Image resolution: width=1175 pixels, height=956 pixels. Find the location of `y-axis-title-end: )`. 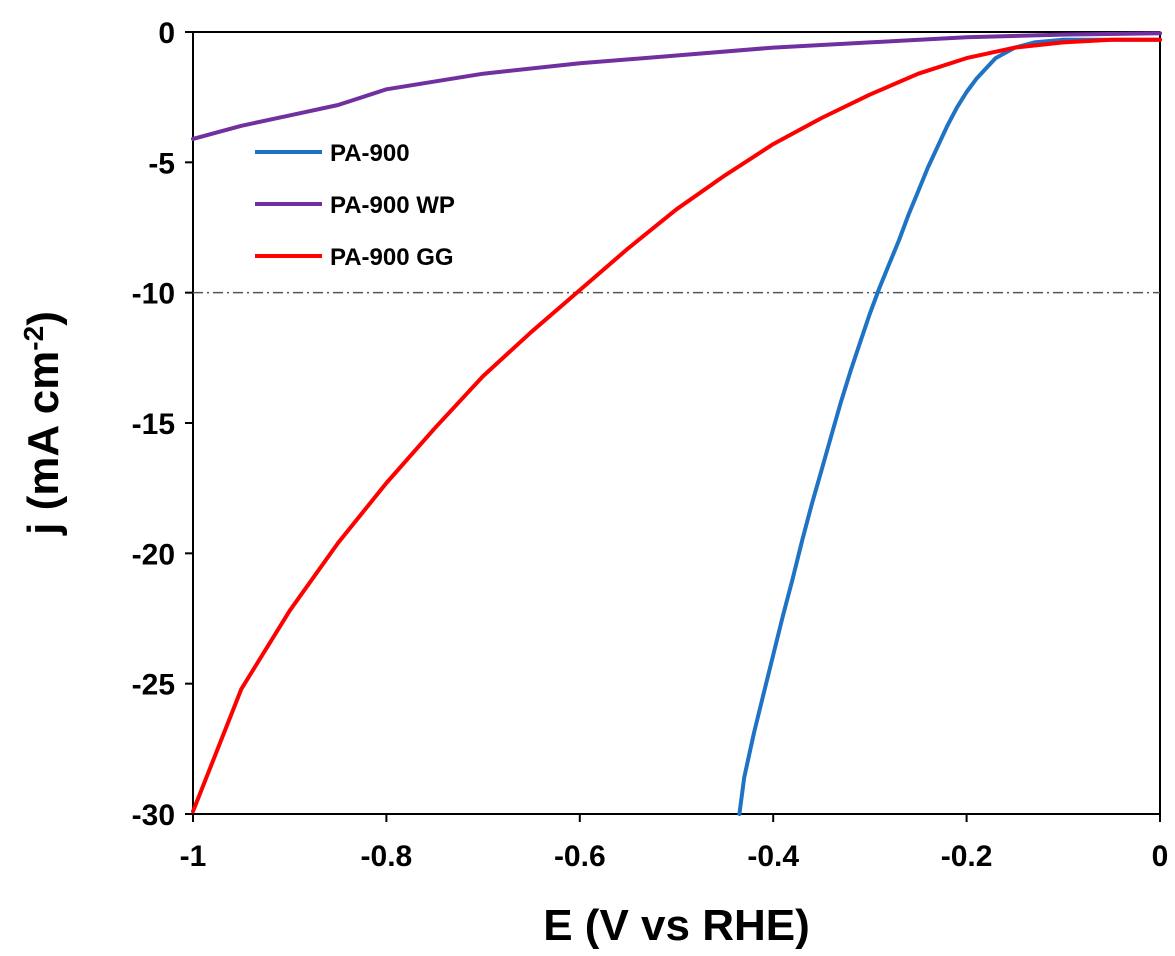

y-axis-title-end: ) is located at coordinates (43, 318).